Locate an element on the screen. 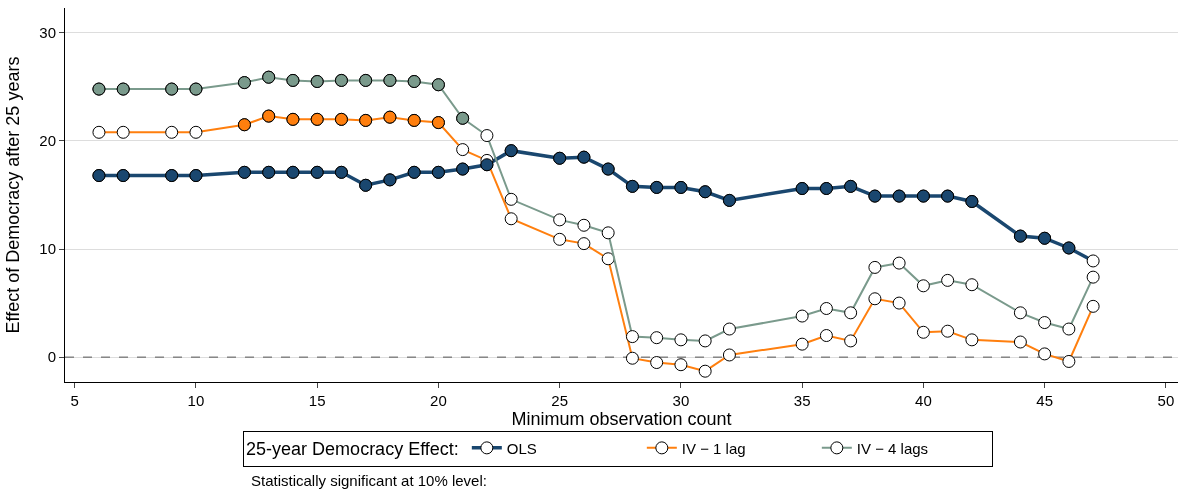 This screenshot has height=502, width=1186. x-tick-label: 45 is located at coordinates (1044, 400).